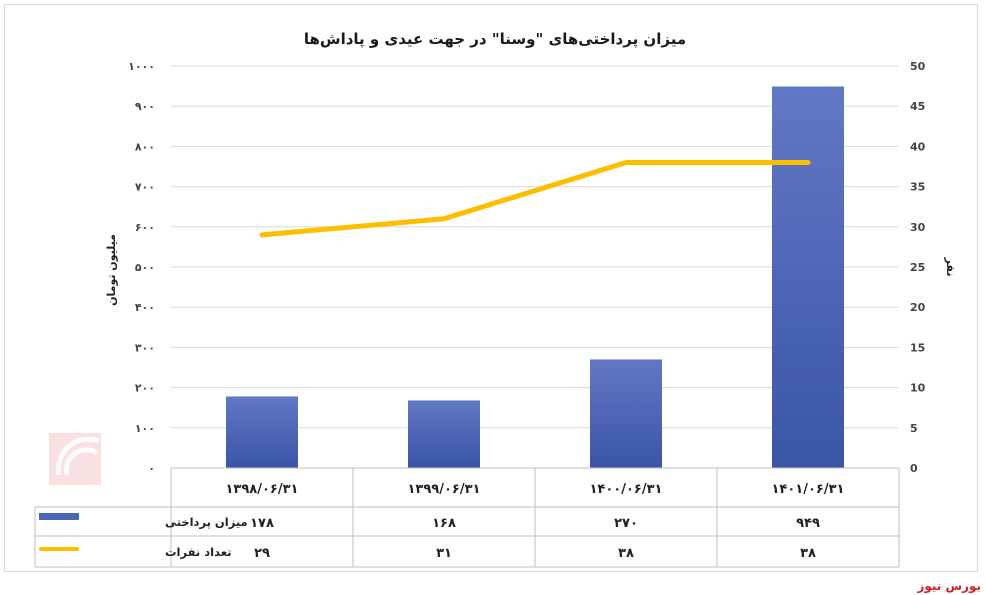  I want to click on data-label: ۲۷۰, so click(626, 523).